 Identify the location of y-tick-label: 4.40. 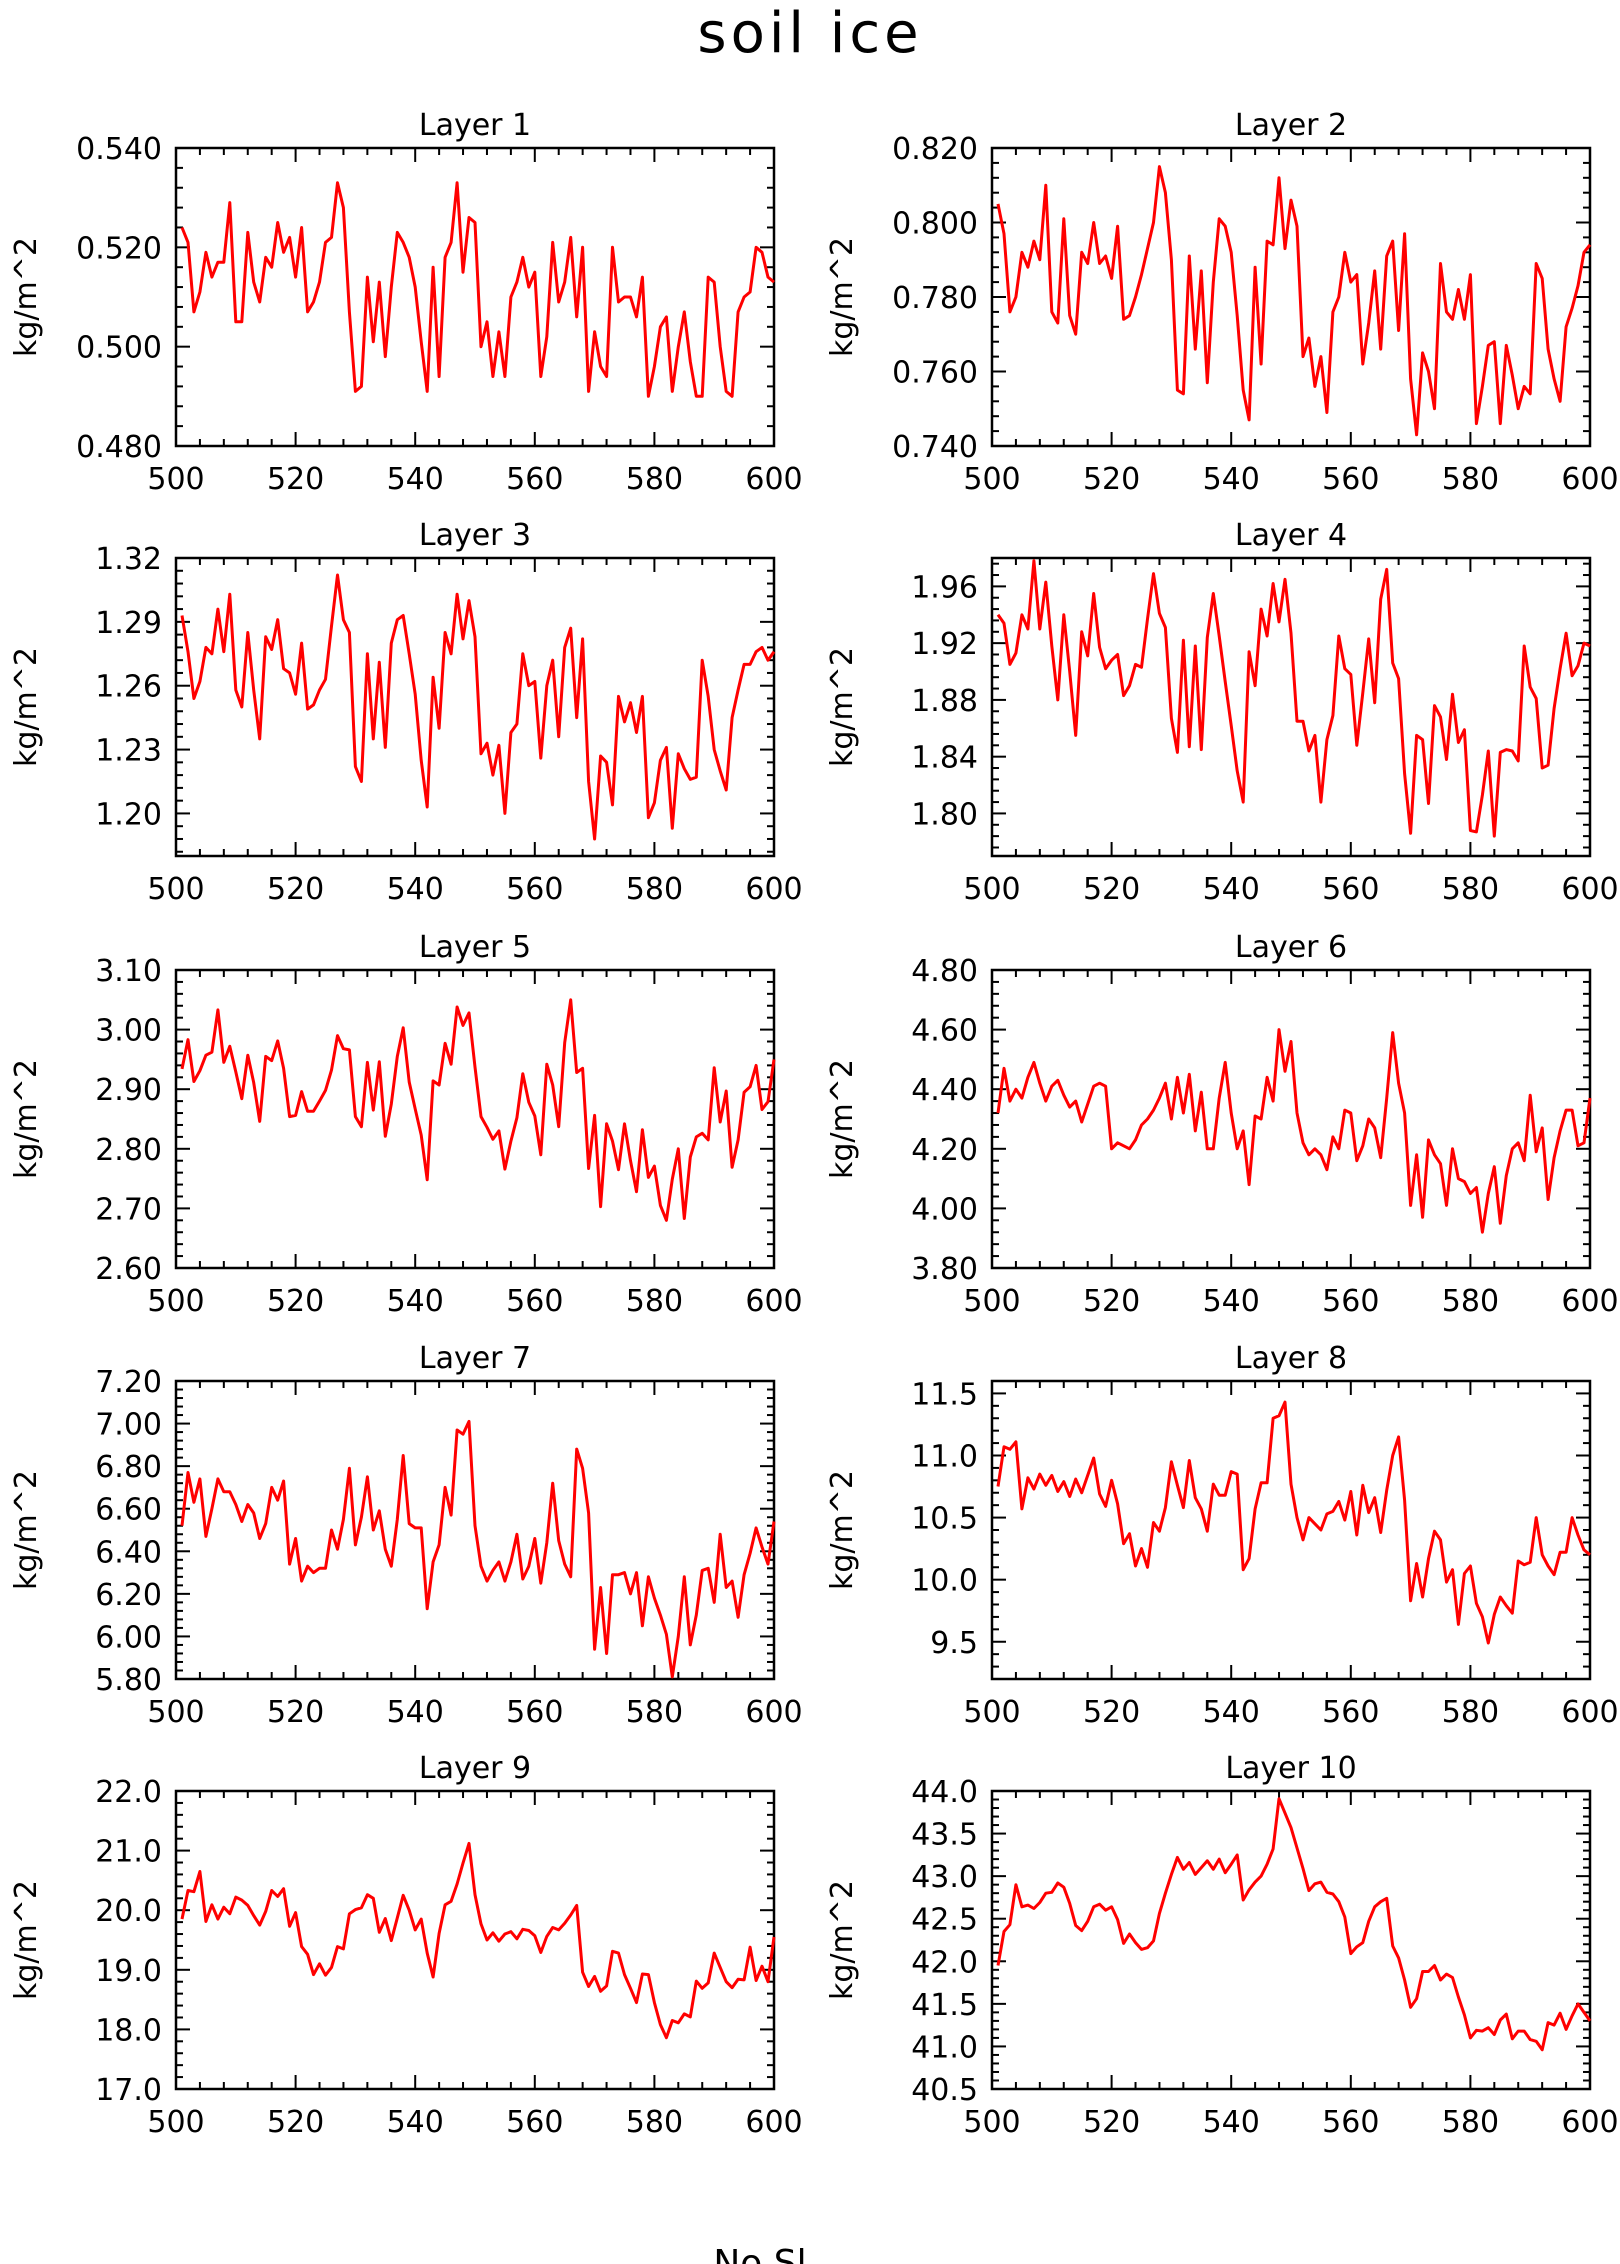
(944, 1090).